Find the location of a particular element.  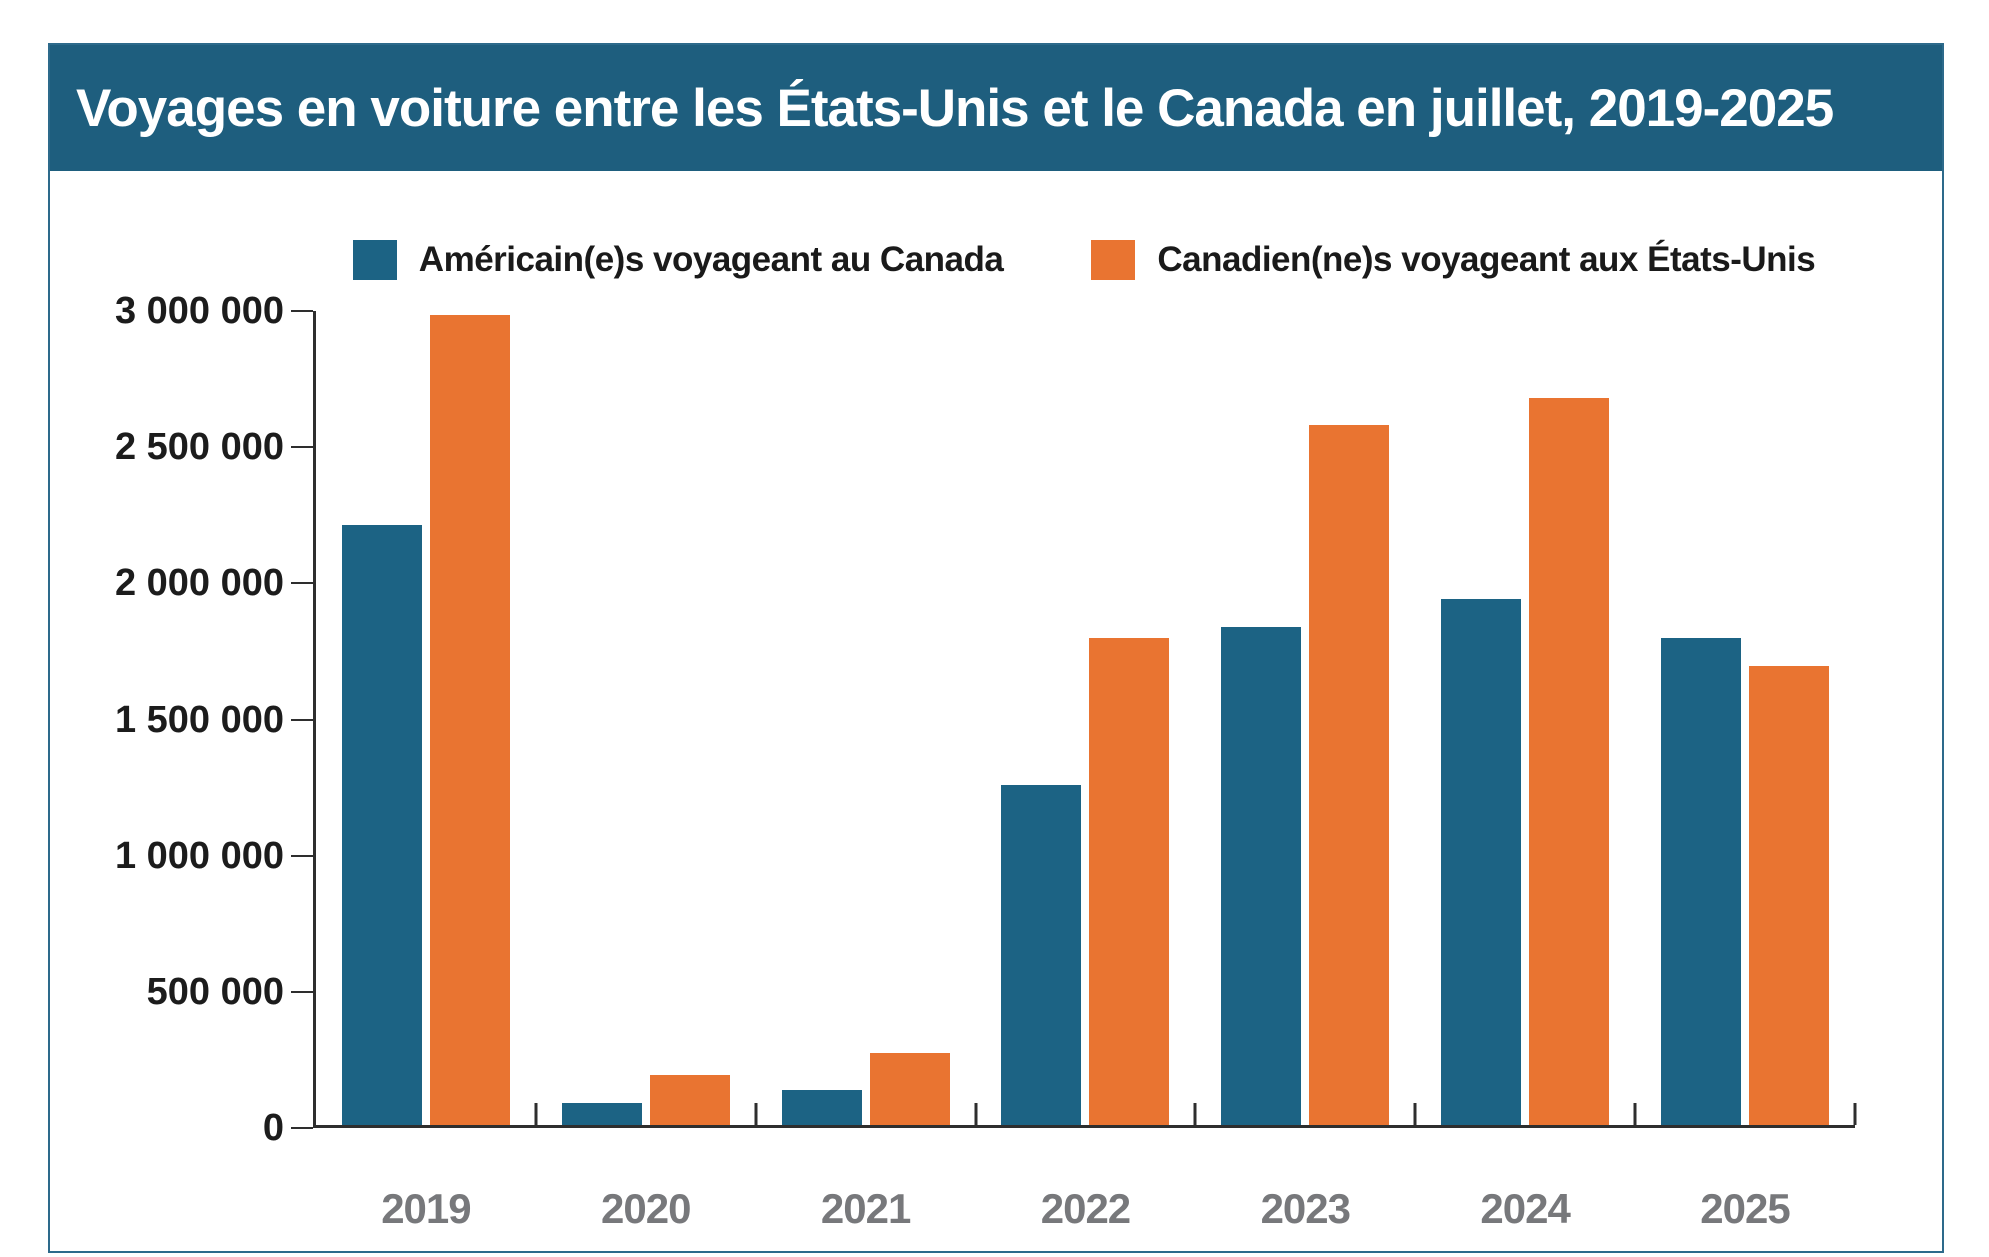

bar-2025-canada-to-us is located at coordinates (1788, 895).